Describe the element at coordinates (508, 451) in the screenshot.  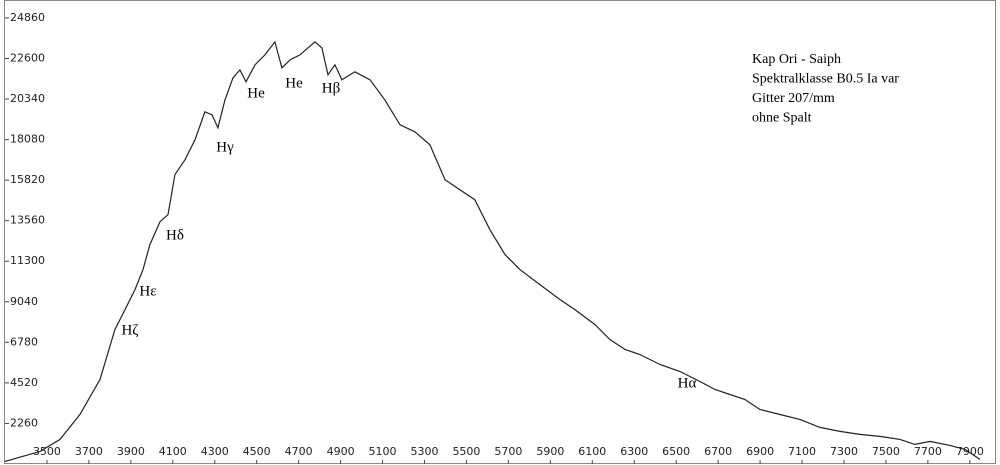
I see `x-tick-label: 5700` at that location.